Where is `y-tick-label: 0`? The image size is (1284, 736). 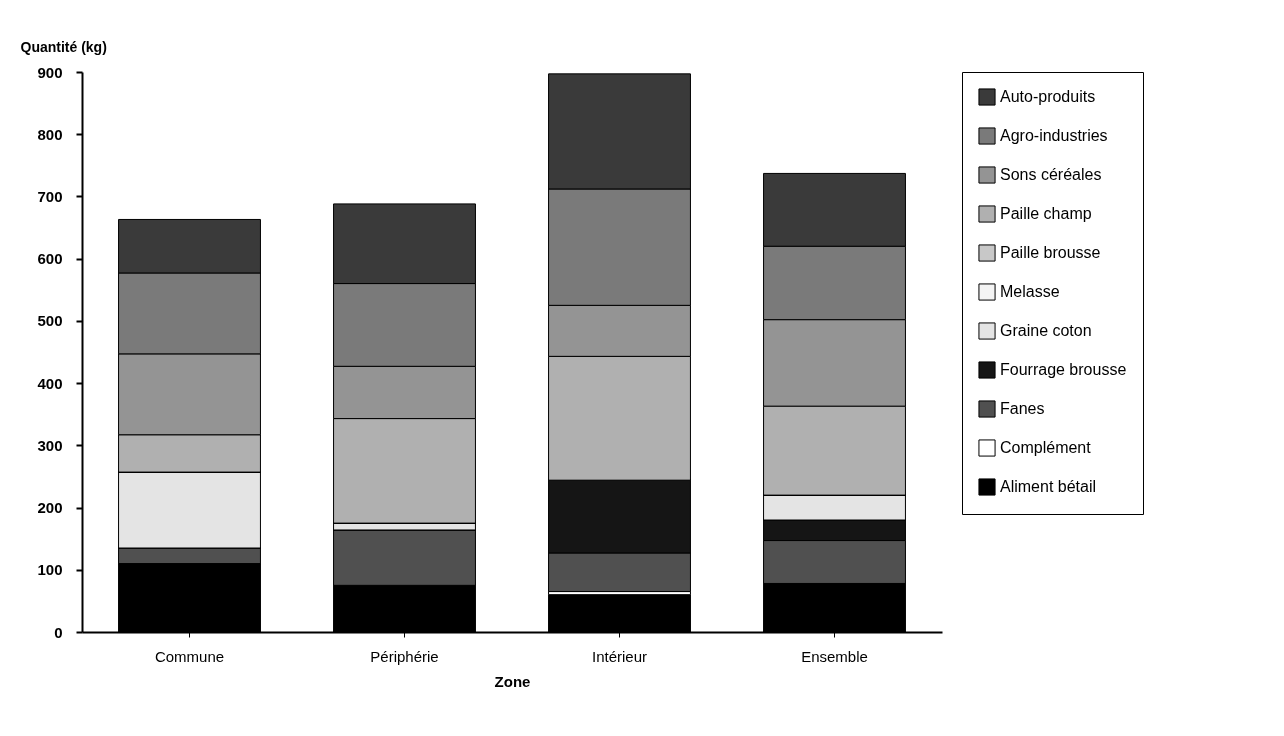 y-tick-label: 0 is located at coordinates (58, 632).